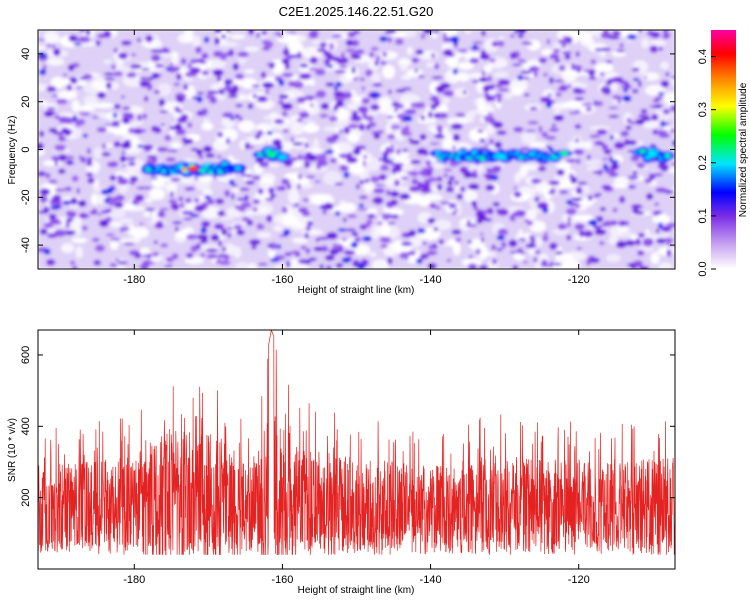  What do you see at coordinates (184, 170) in the screenshot?
I see `feature-max` at bounding box center [184, 170].